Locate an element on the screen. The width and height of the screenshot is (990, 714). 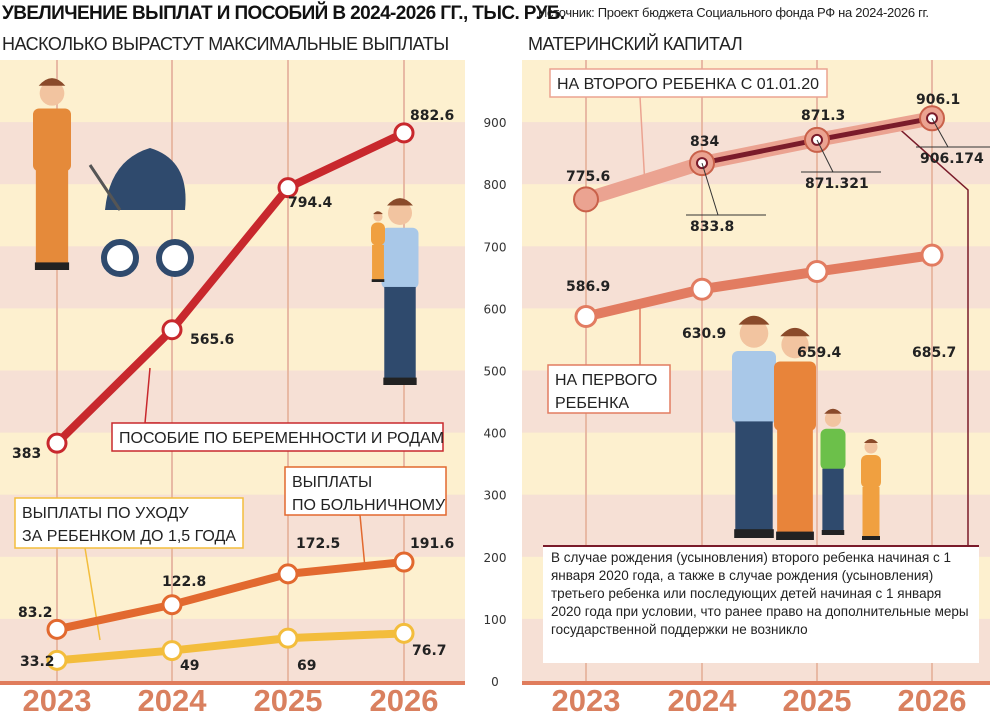
sick-leave-callout-text: ПО БОЛЬНИЧНОМУ is located at coordinates (369, 505).